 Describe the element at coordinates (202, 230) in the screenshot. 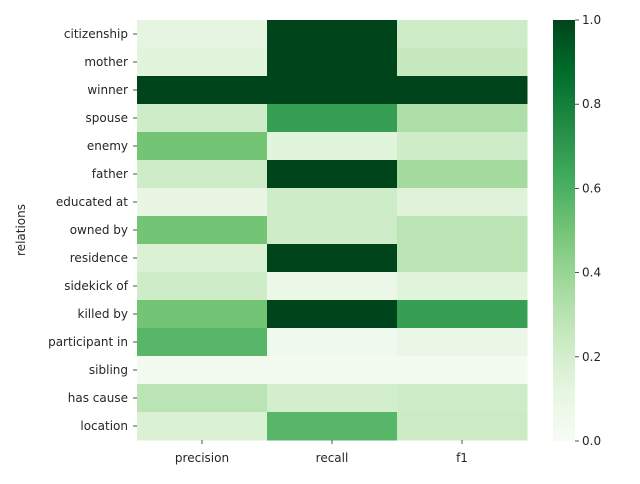

I see `heatmap-cell-owned-by-precision` at that location.